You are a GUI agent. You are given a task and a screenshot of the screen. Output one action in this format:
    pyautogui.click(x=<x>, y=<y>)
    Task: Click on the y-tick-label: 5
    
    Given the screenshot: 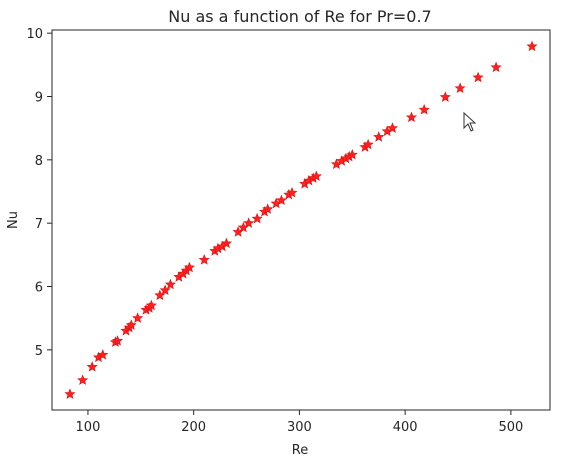 What is the action you would take?
    pyautogui.click(x=39, y=351)
    